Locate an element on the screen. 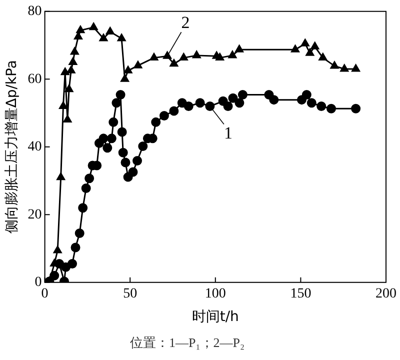 This screenshot has width=400, height=360. y-axis-title: 侧向膨胀土压力增量Δp/kPa is located at coordinates (12, 147).